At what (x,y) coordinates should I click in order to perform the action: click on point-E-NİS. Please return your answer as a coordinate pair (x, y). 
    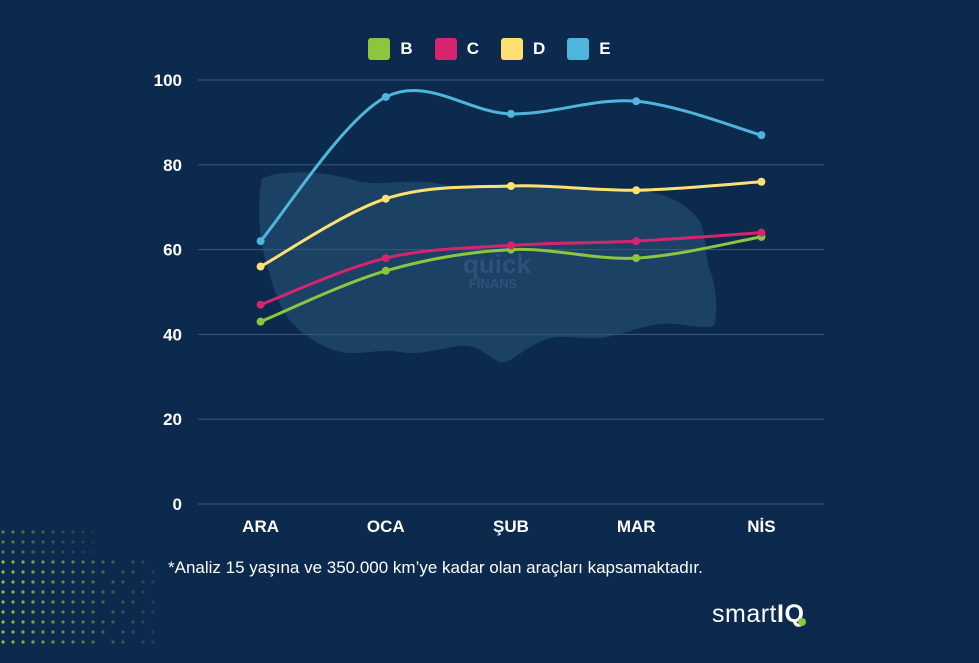
    Looking at the image, I should click on (761, 135).